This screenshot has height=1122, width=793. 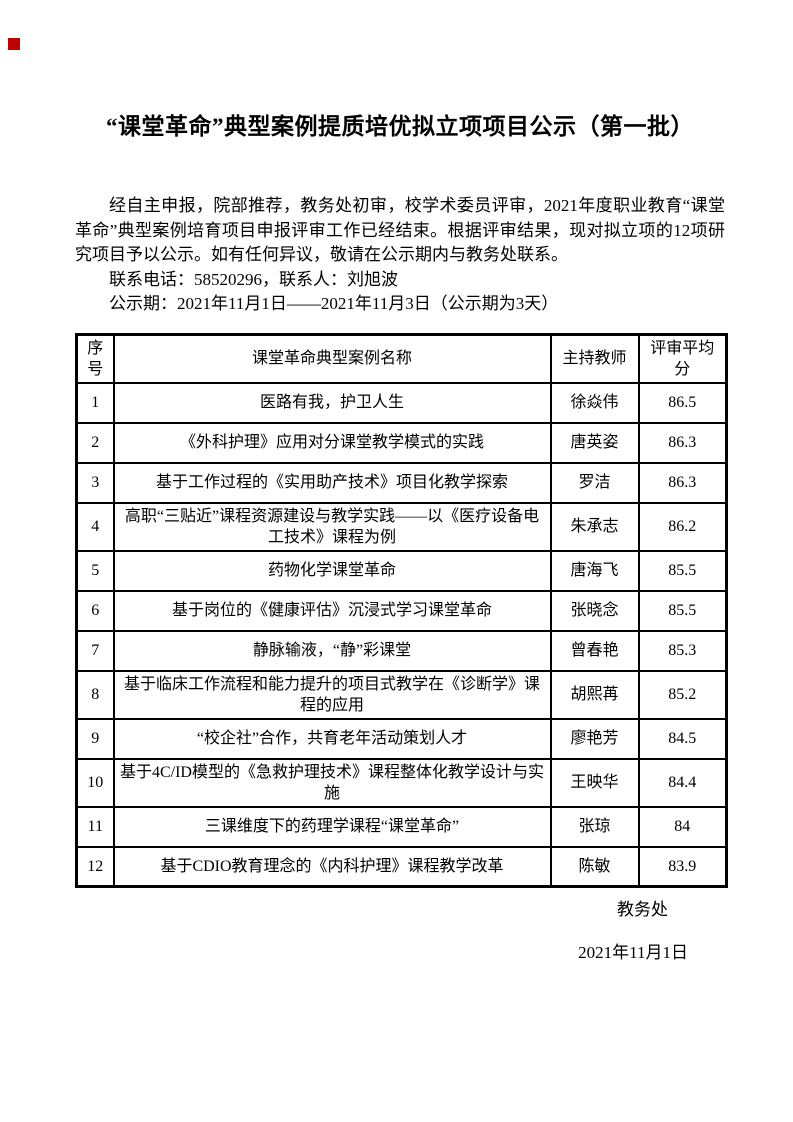 I want to click on row-teacher-name: 张琼, so click(x=594, y=826).